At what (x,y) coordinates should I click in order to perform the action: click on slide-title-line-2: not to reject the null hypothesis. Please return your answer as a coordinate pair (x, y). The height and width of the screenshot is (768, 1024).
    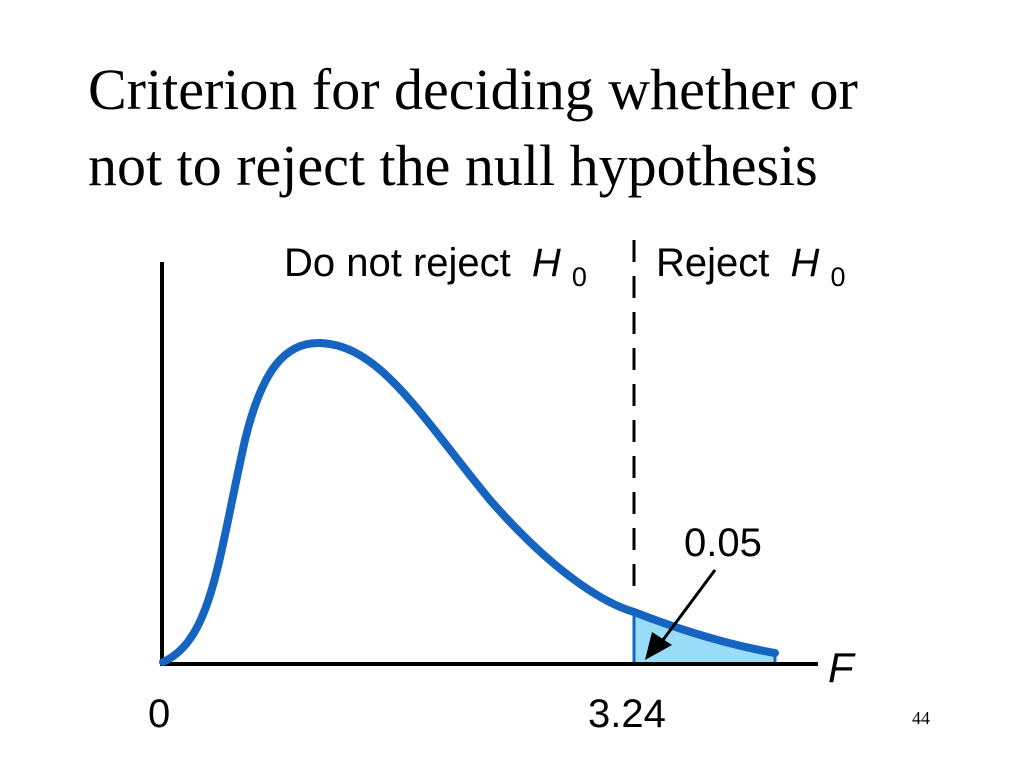
    Looking at the image, I should click on (453, 165).